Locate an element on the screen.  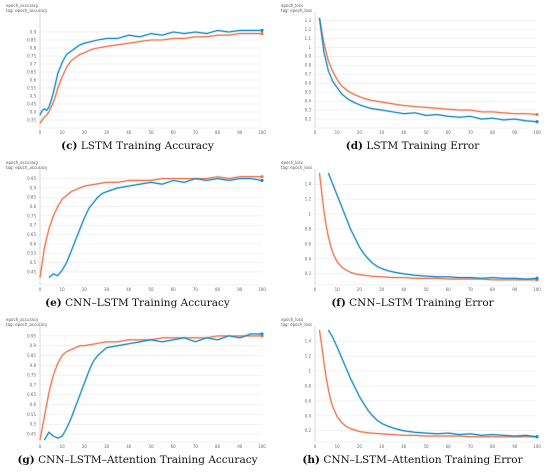
y-tick-label: 0.3 is located at coordinates (308, 109).